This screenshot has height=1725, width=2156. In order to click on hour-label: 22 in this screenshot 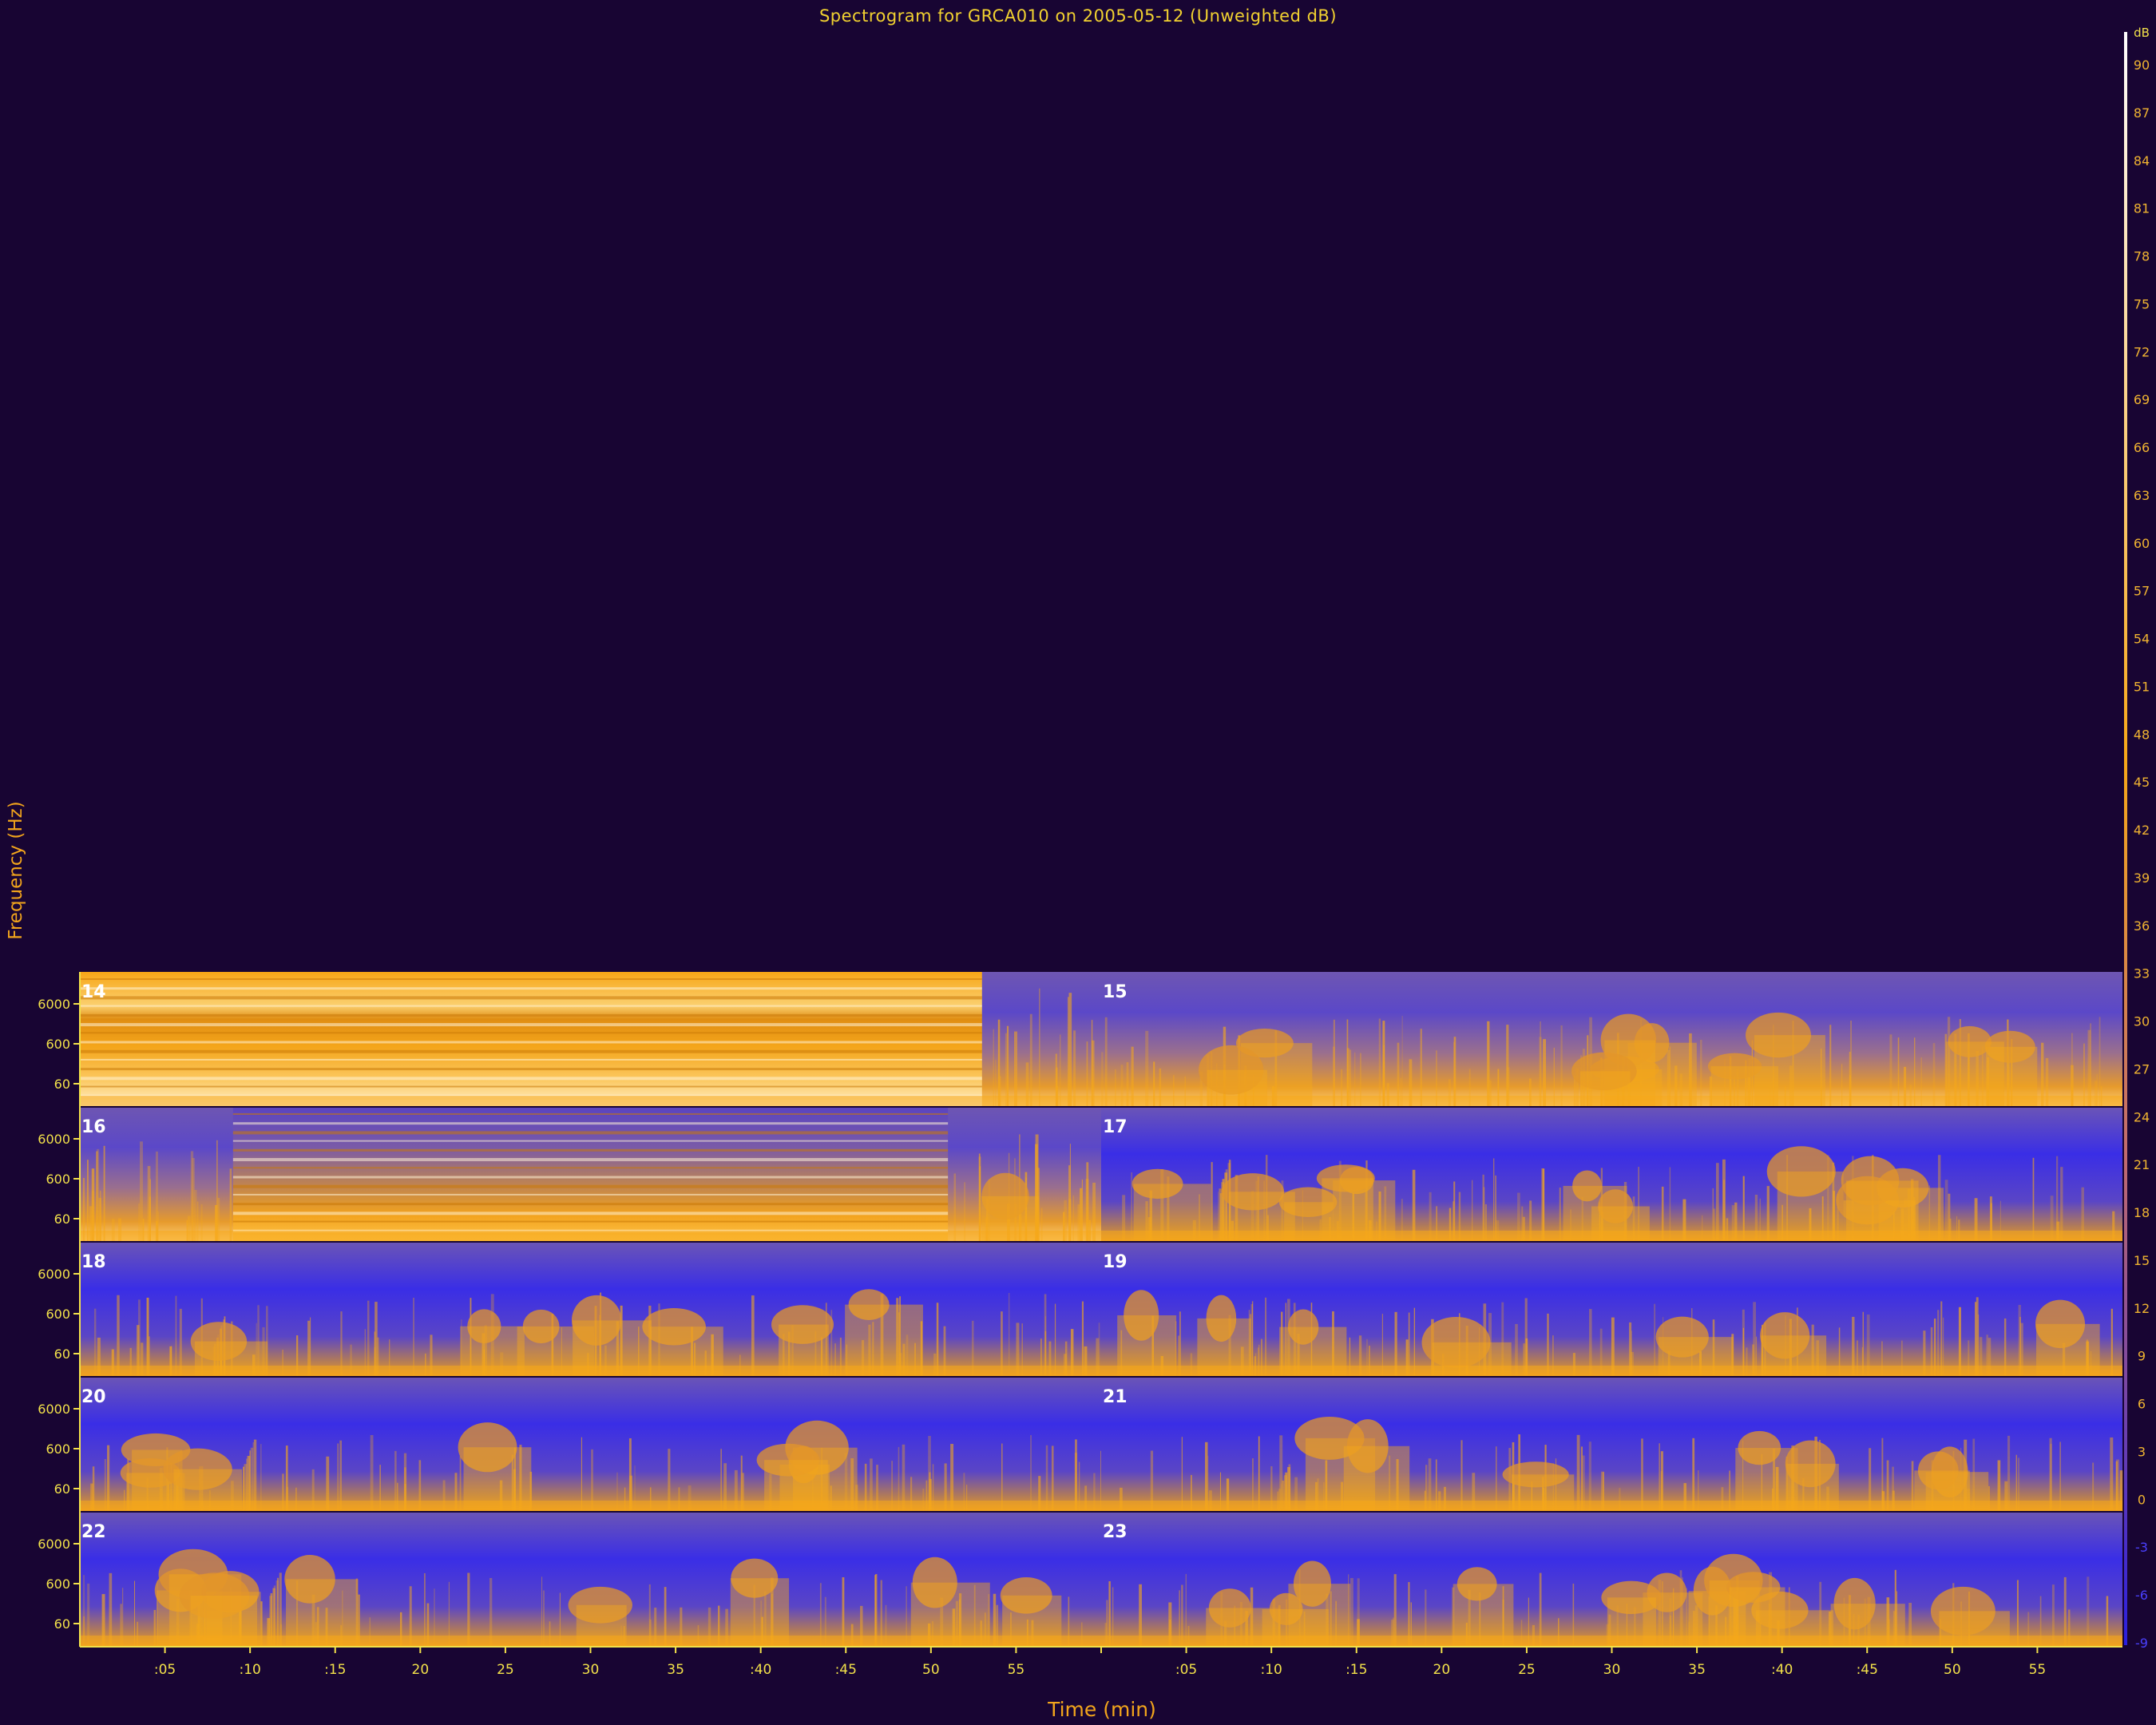, I will do `click(93, 1532)`.